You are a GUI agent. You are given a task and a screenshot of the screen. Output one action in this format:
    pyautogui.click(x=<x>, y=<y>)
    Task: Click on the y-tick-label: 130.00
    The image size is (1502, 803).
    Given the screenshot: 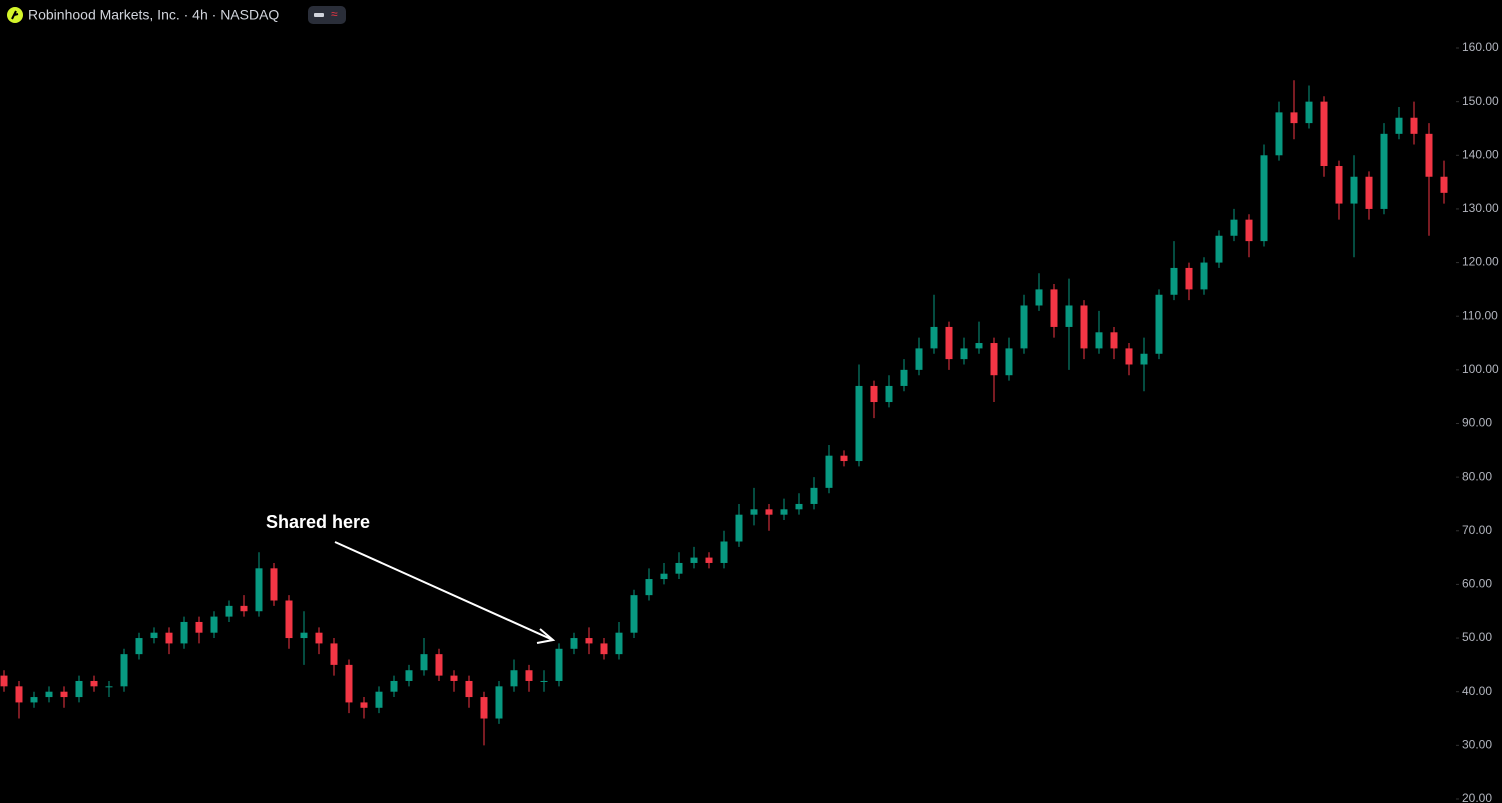 What is the action you would take?
    pyautogui.click(x=1480, y=208)
    